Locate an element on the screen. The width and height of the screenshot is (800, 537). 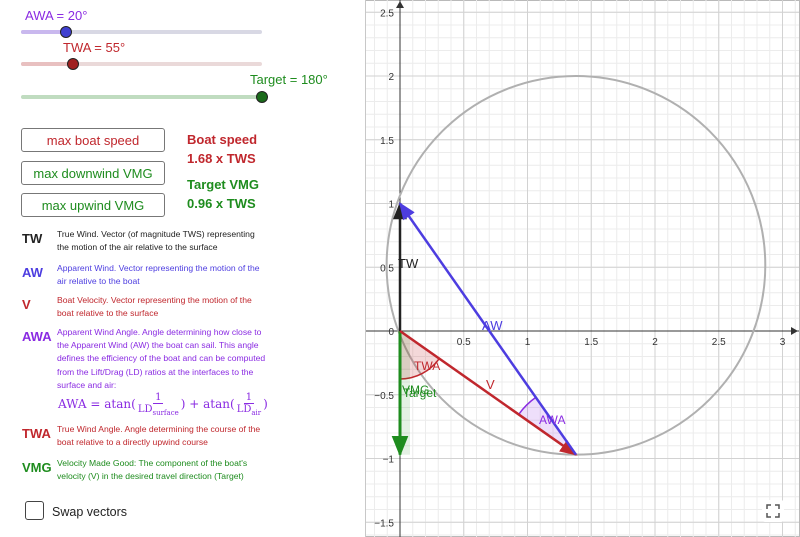
twa-angle-label: TWA is located at coordinates (427, 366).